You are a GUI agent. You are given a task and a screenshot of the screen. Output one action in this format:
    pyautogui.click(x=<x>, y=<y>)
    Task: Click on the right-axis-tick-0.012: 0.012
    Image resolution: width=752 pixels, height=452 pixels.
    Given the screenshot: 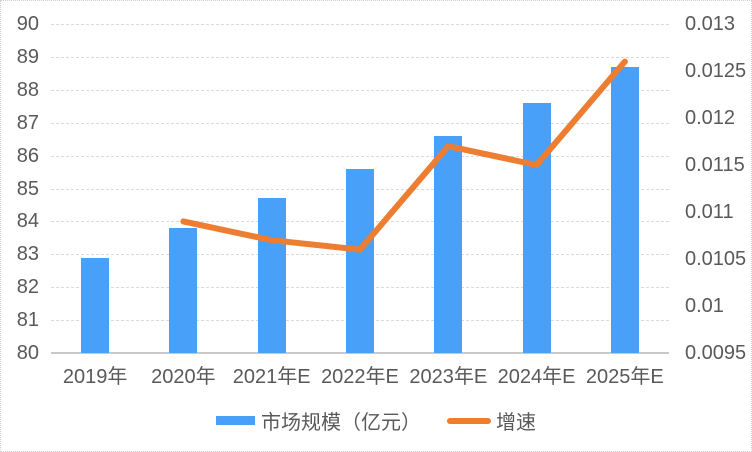 What is the action you would take?
    pyautogui.click(x=710, y=118)
    